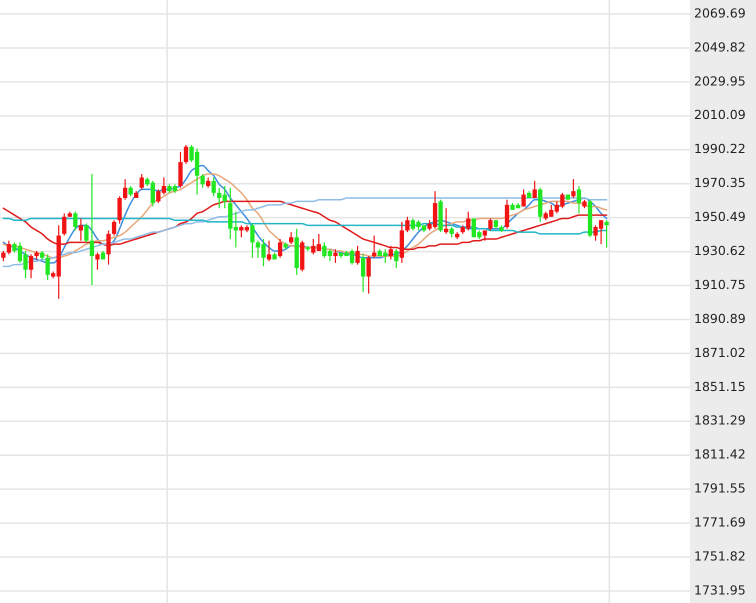 The width and height of the screenshot is (756, 603). Describe the element at coordinates (720, 352) in the screenshot. I see `y-tick-label: 1871.02` at that location.